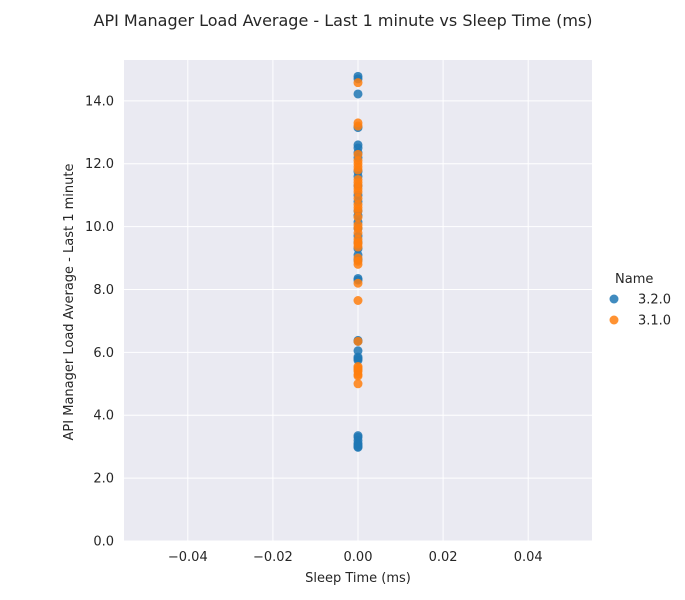 The image size is (685, 600). I want to click on x-tick-label: 0.00, so click(358, 557).